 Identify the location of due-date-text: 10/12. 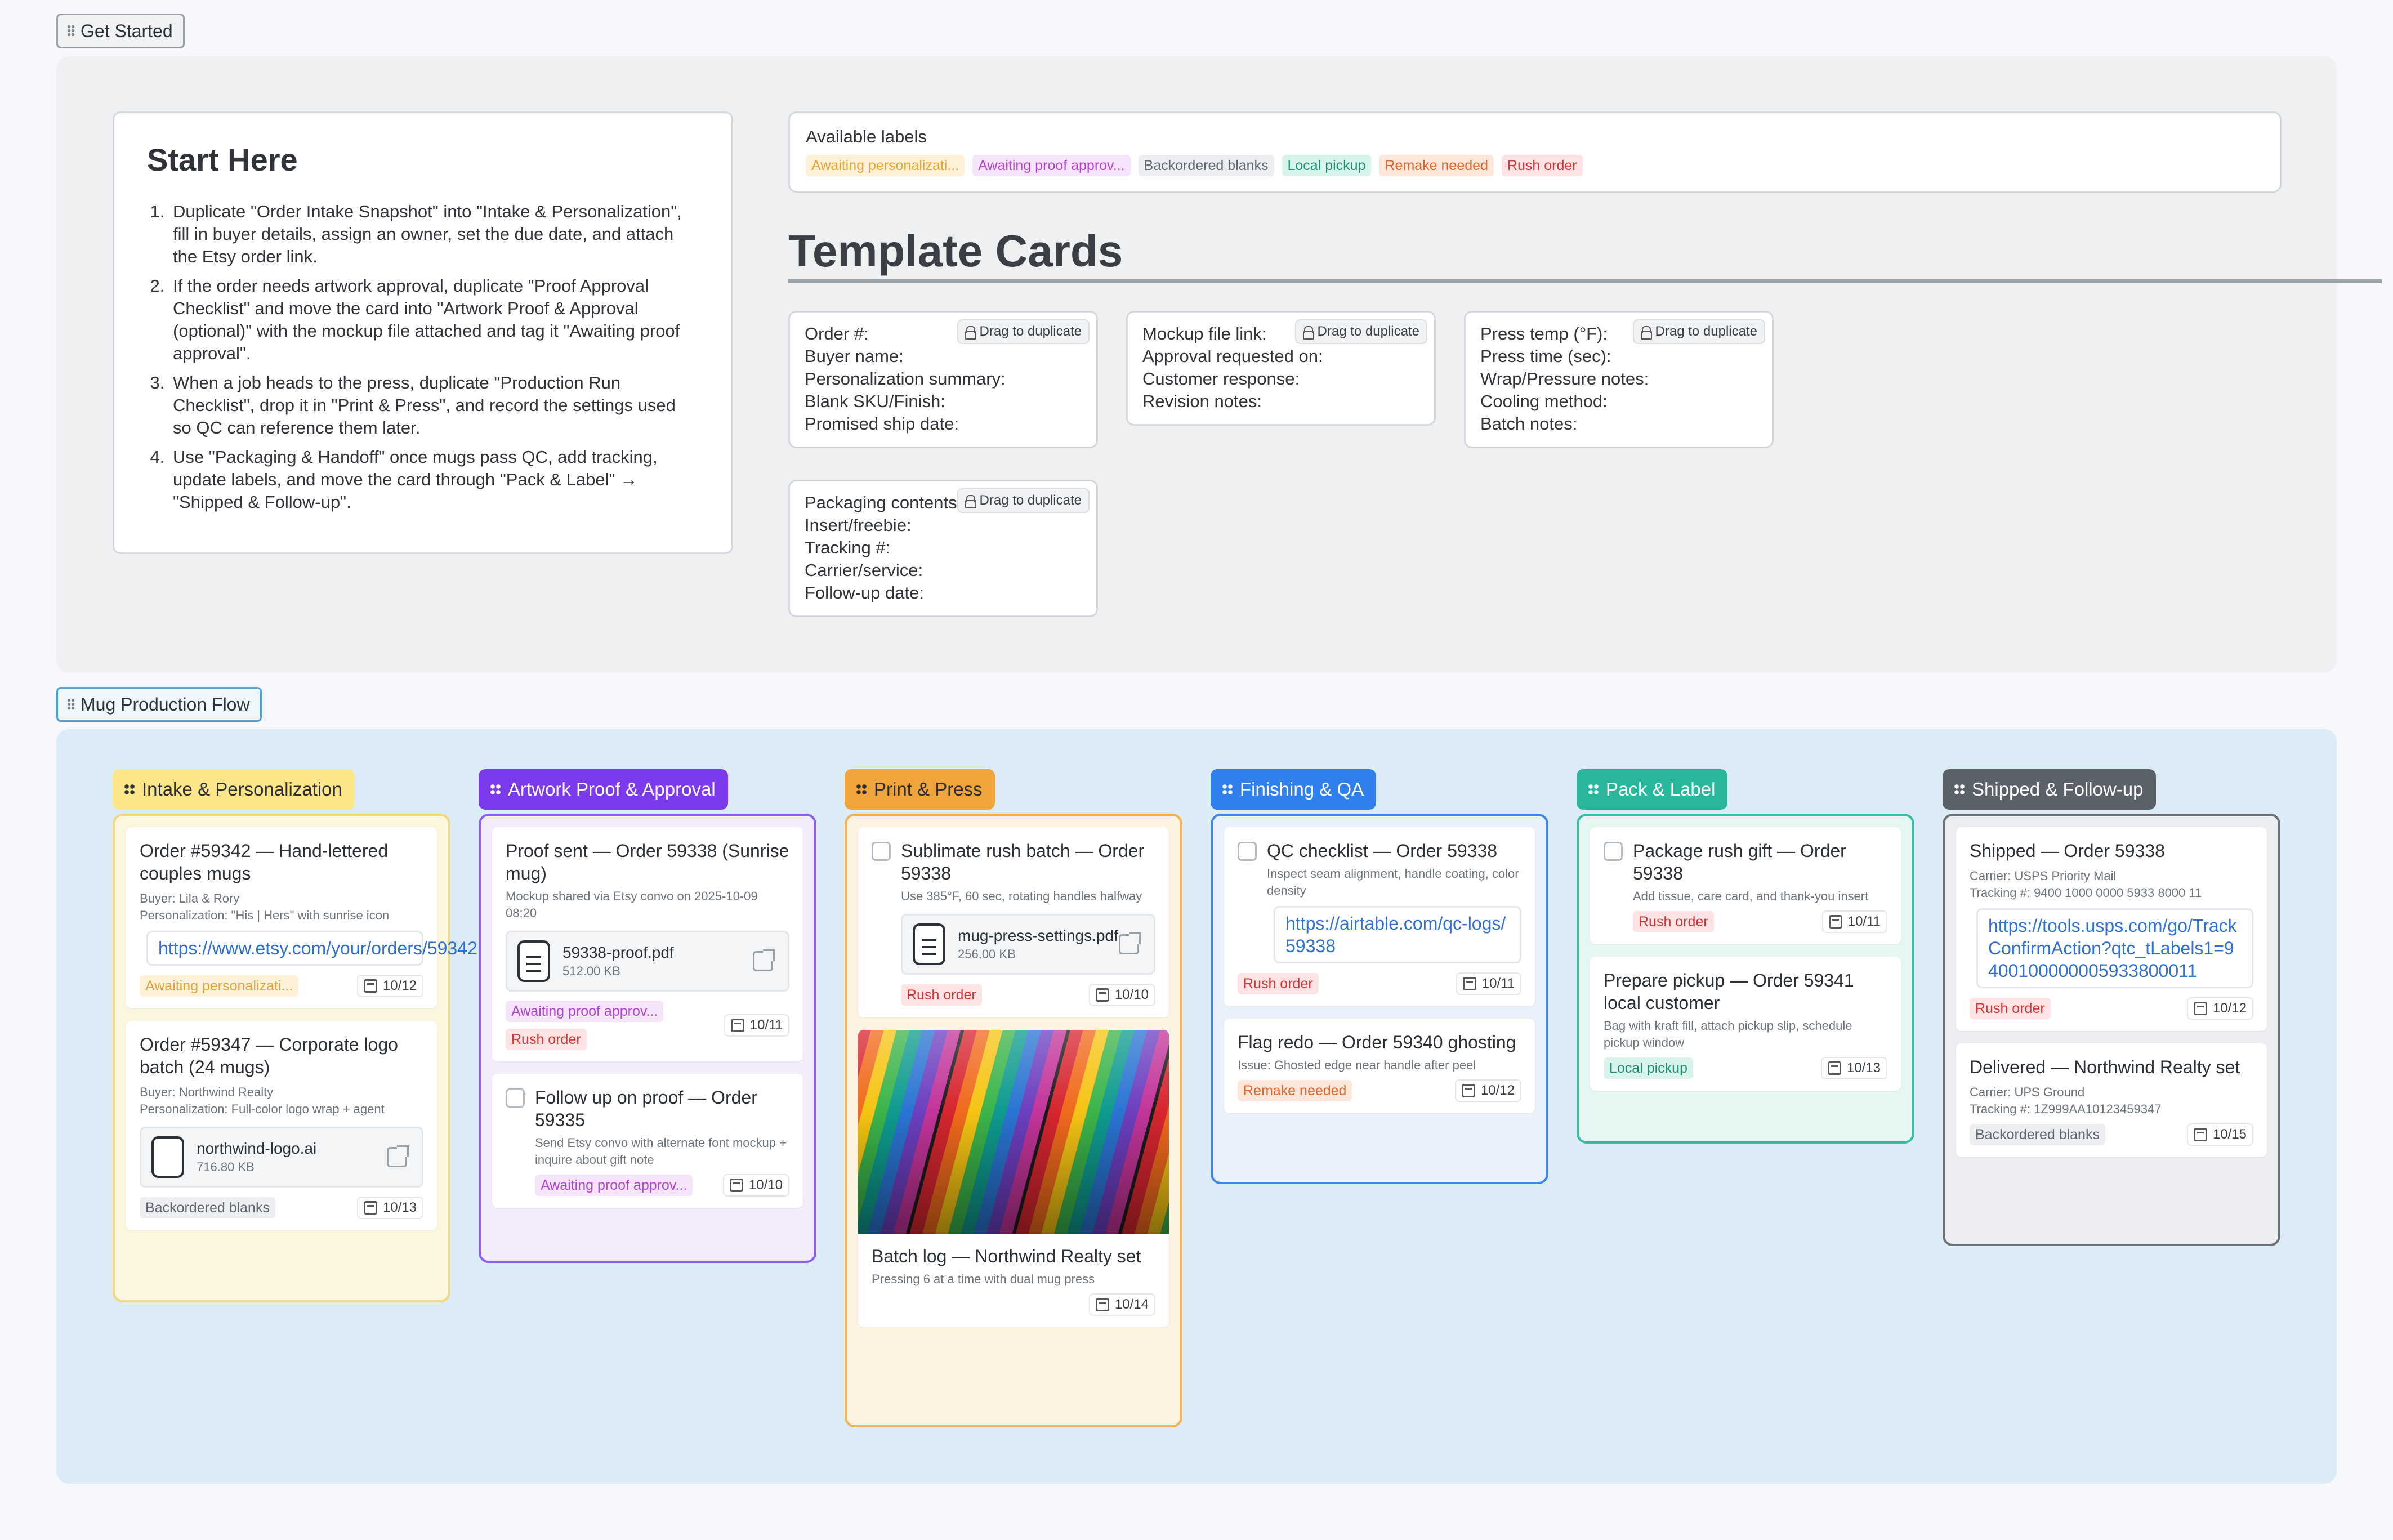
(1497, 1090).